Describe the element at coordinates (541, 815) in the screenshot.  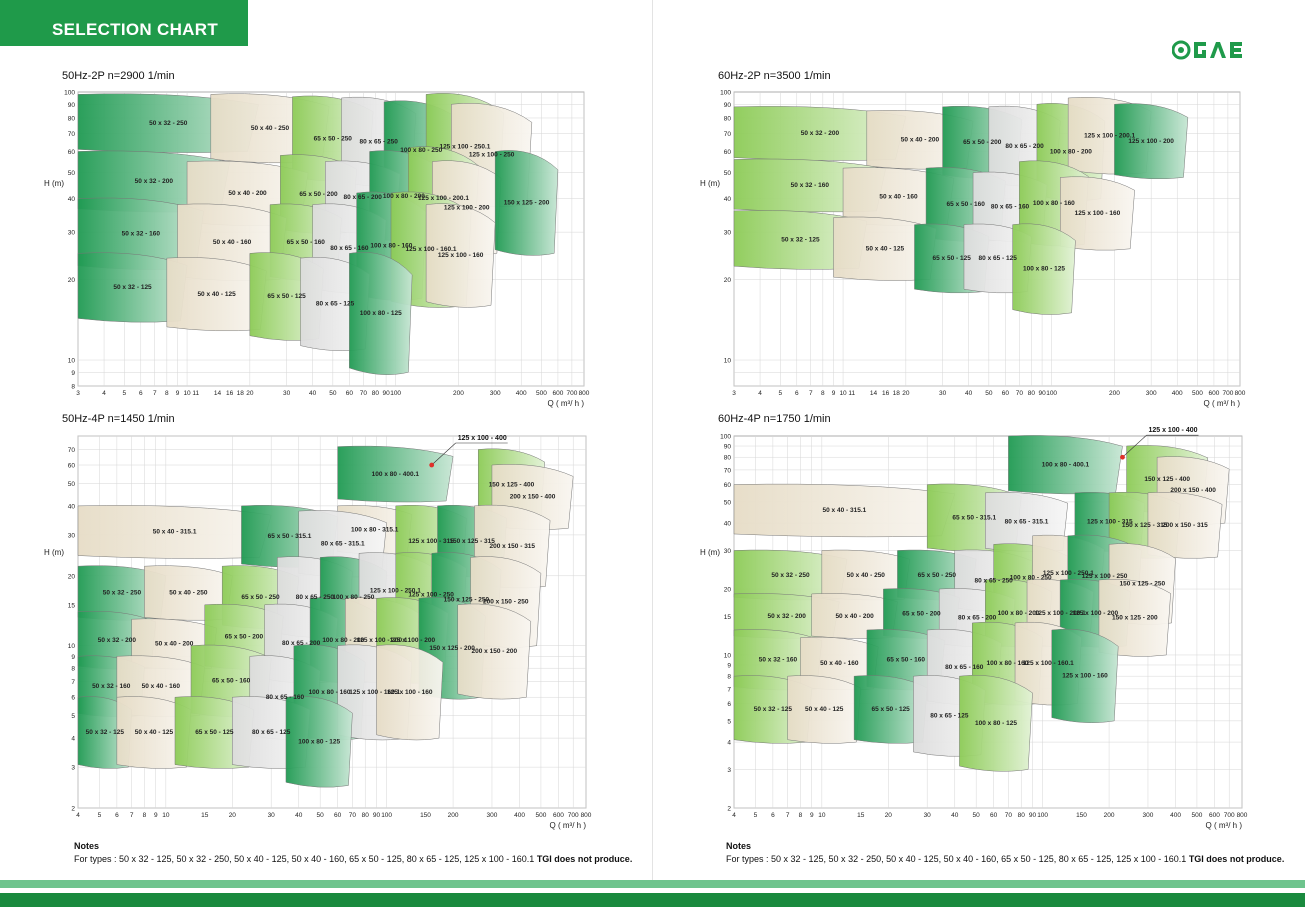
I see `x-tick-label: 500` at that location.